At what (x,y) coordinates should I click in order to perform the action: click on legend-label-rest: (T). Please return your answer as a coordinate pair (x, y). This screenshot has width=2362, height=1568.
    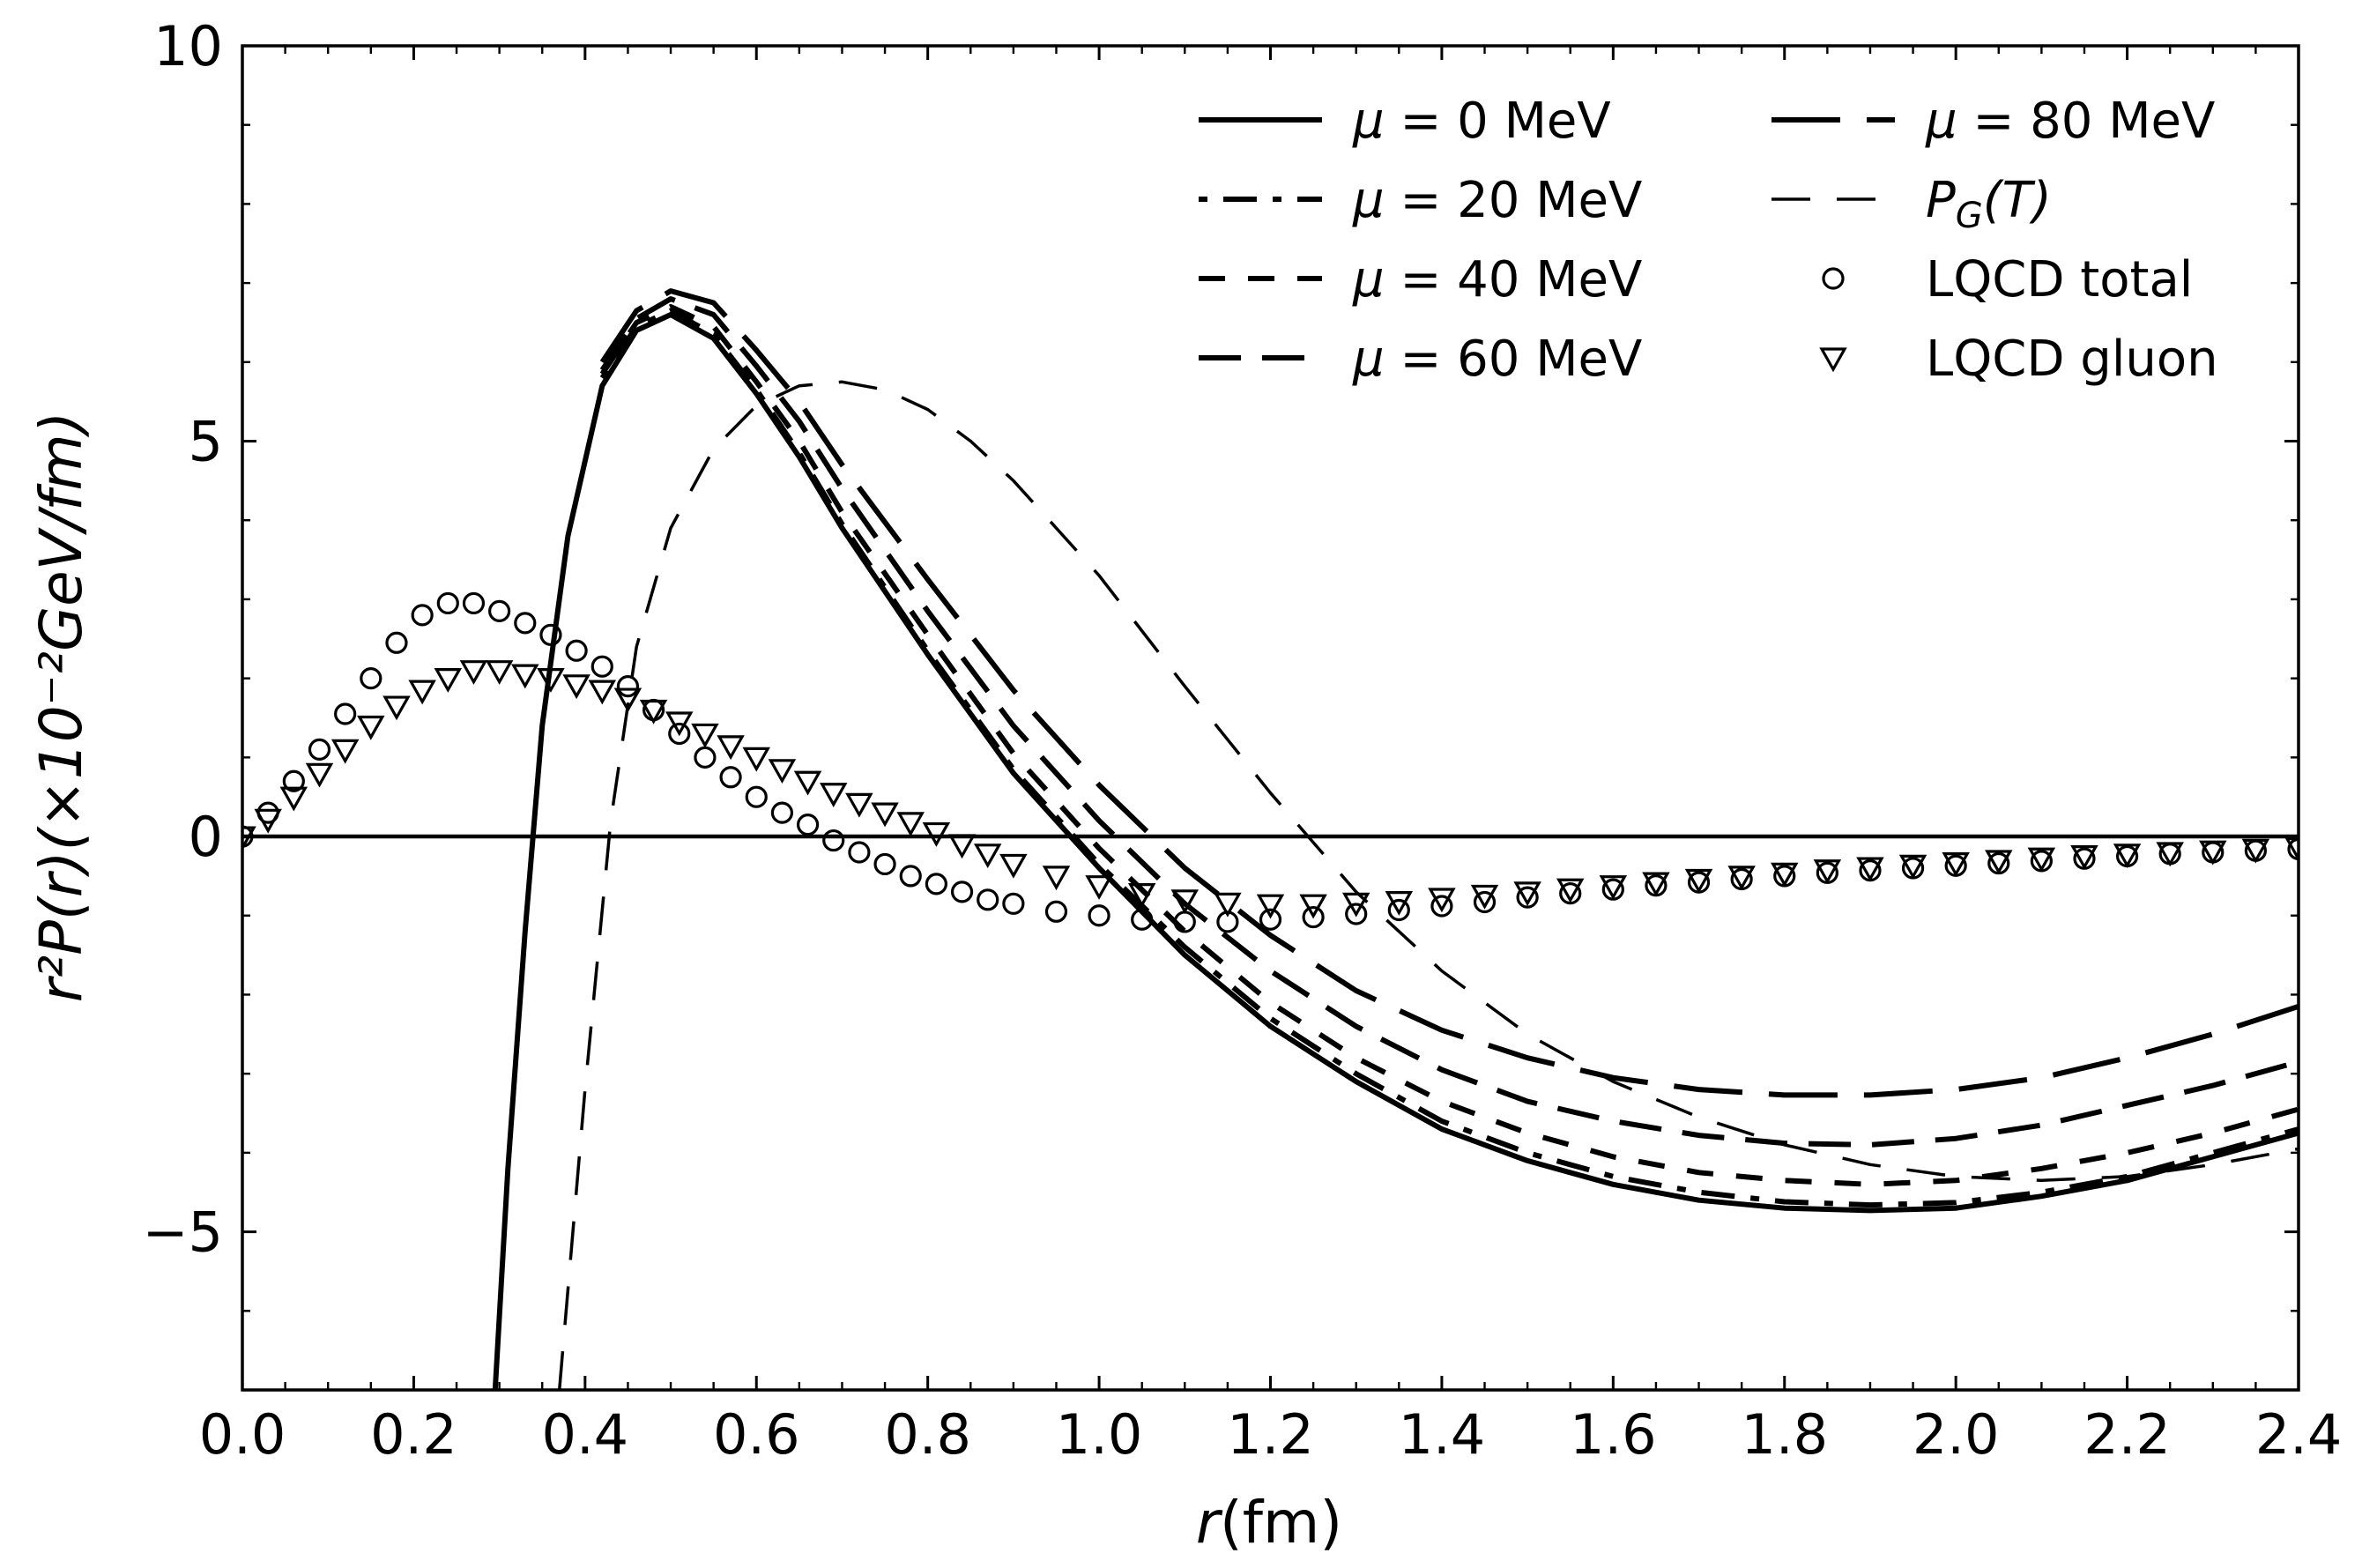
    Looking at the image, I should click on (2018, 200).